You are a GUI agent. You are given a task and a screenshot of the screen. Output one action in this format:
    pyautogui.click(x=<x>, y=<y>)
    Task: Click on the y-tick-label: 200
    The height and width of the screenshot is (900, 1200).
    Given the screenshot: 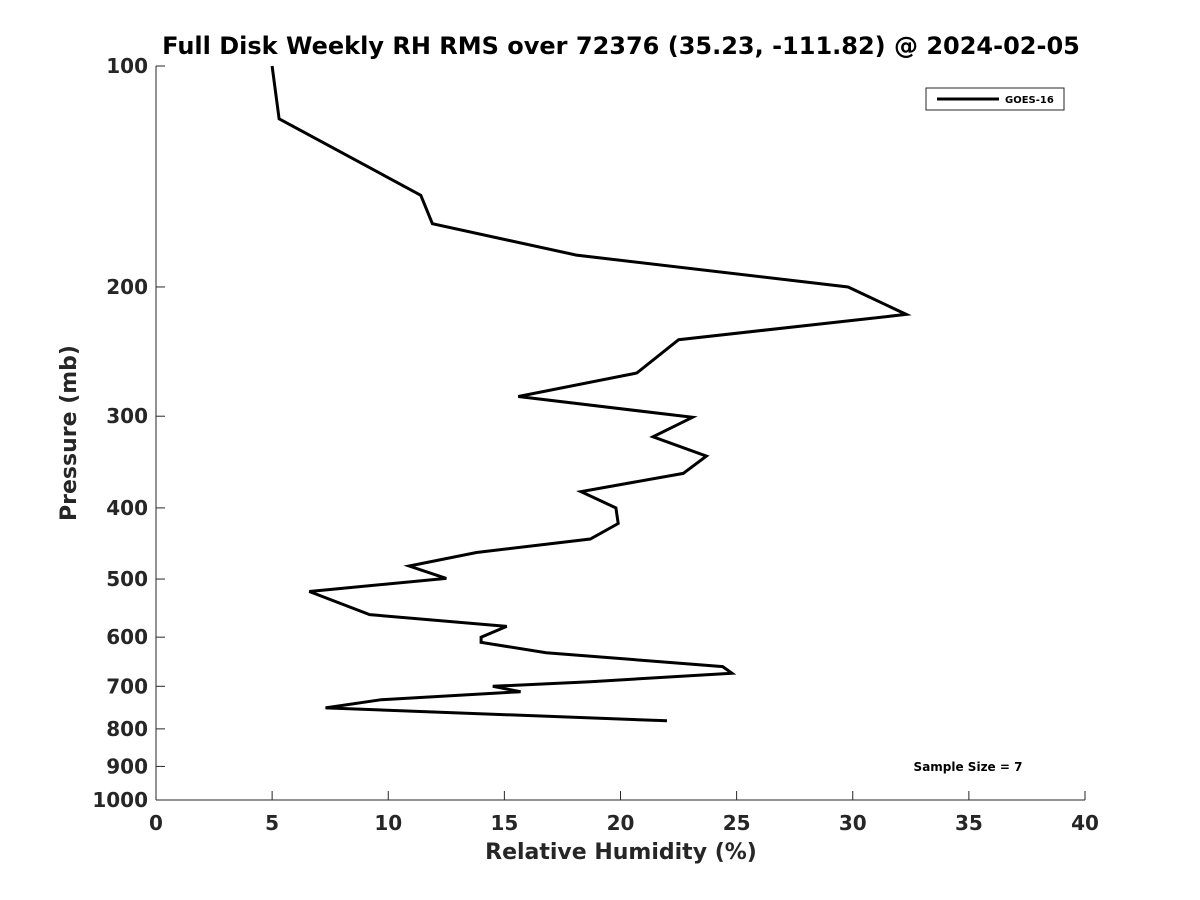 What is the action you would take?
    pyautogui.click(x=127, y=287)
    